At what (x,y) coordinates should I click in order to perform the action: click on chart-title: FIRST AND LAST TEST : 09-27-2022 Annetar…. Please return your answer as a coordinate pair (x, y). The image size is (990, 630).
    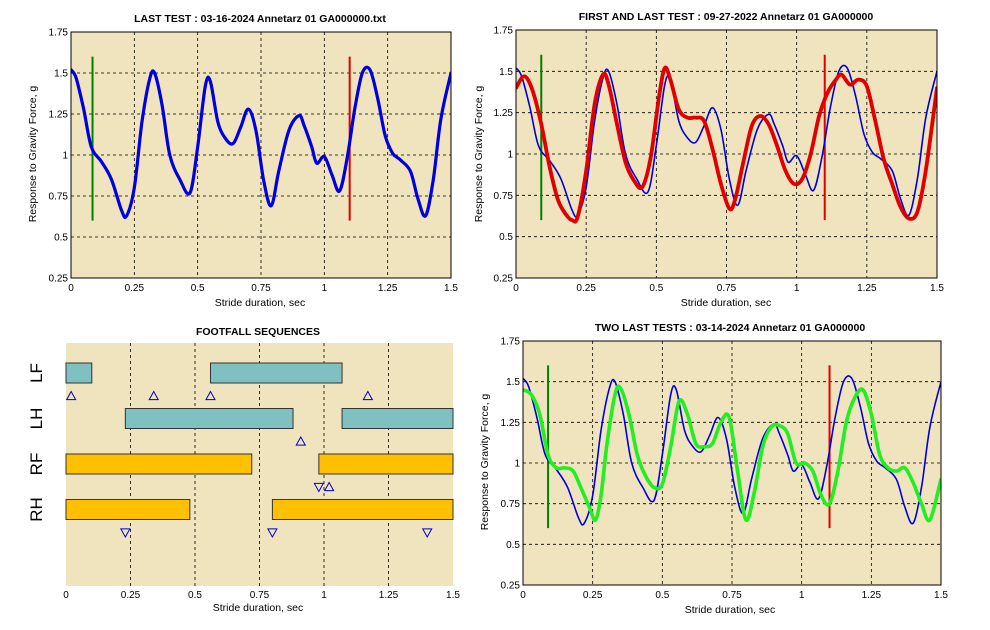
    Looking at the image, I should click on (726, 17).